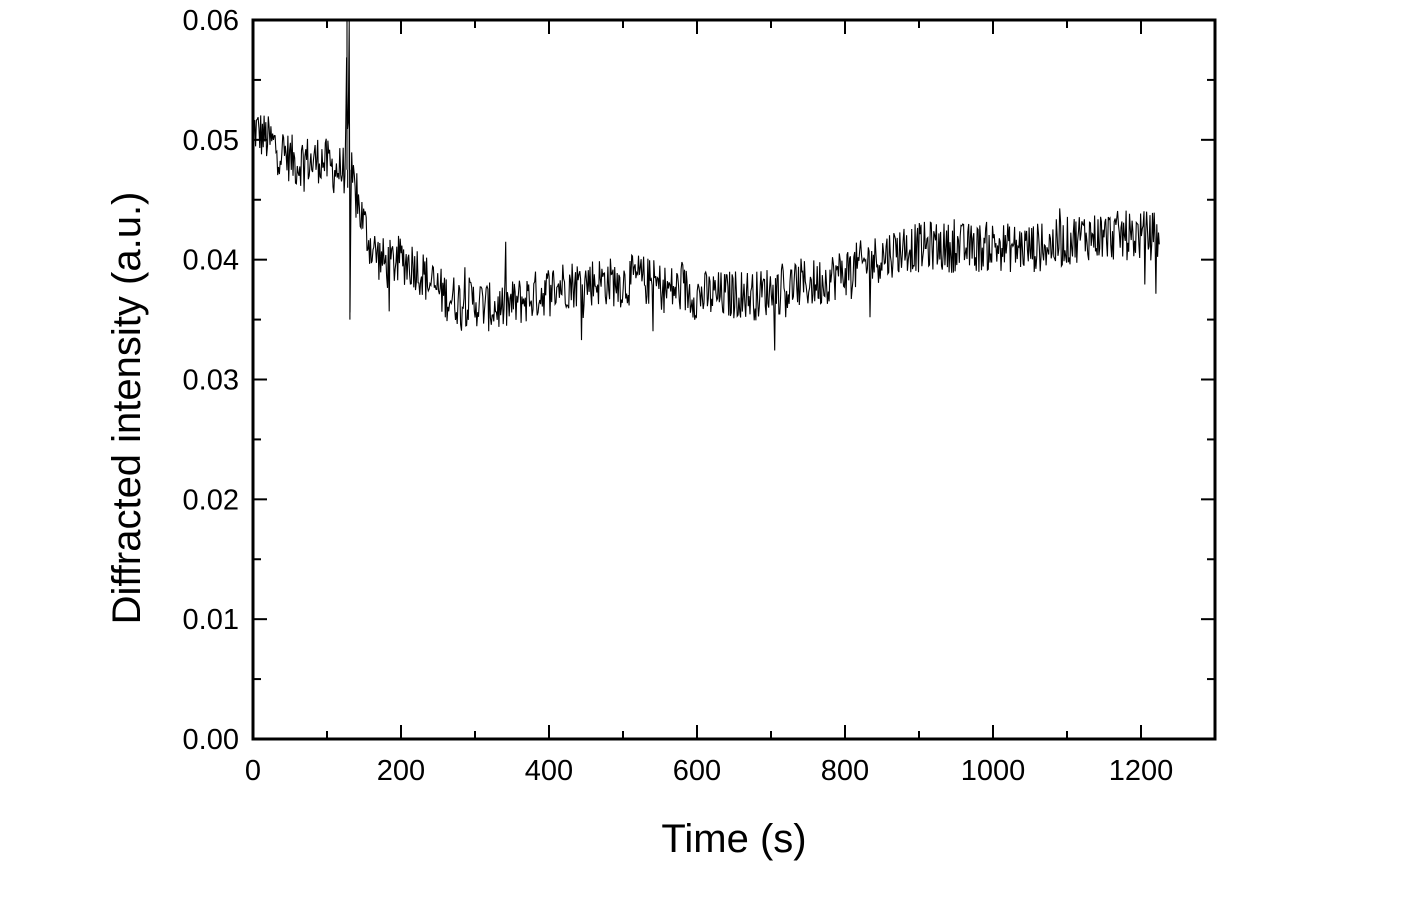 This screenshot has height=904, width=1412. I want to click on x-tick-label: 0, so click(253, 771).